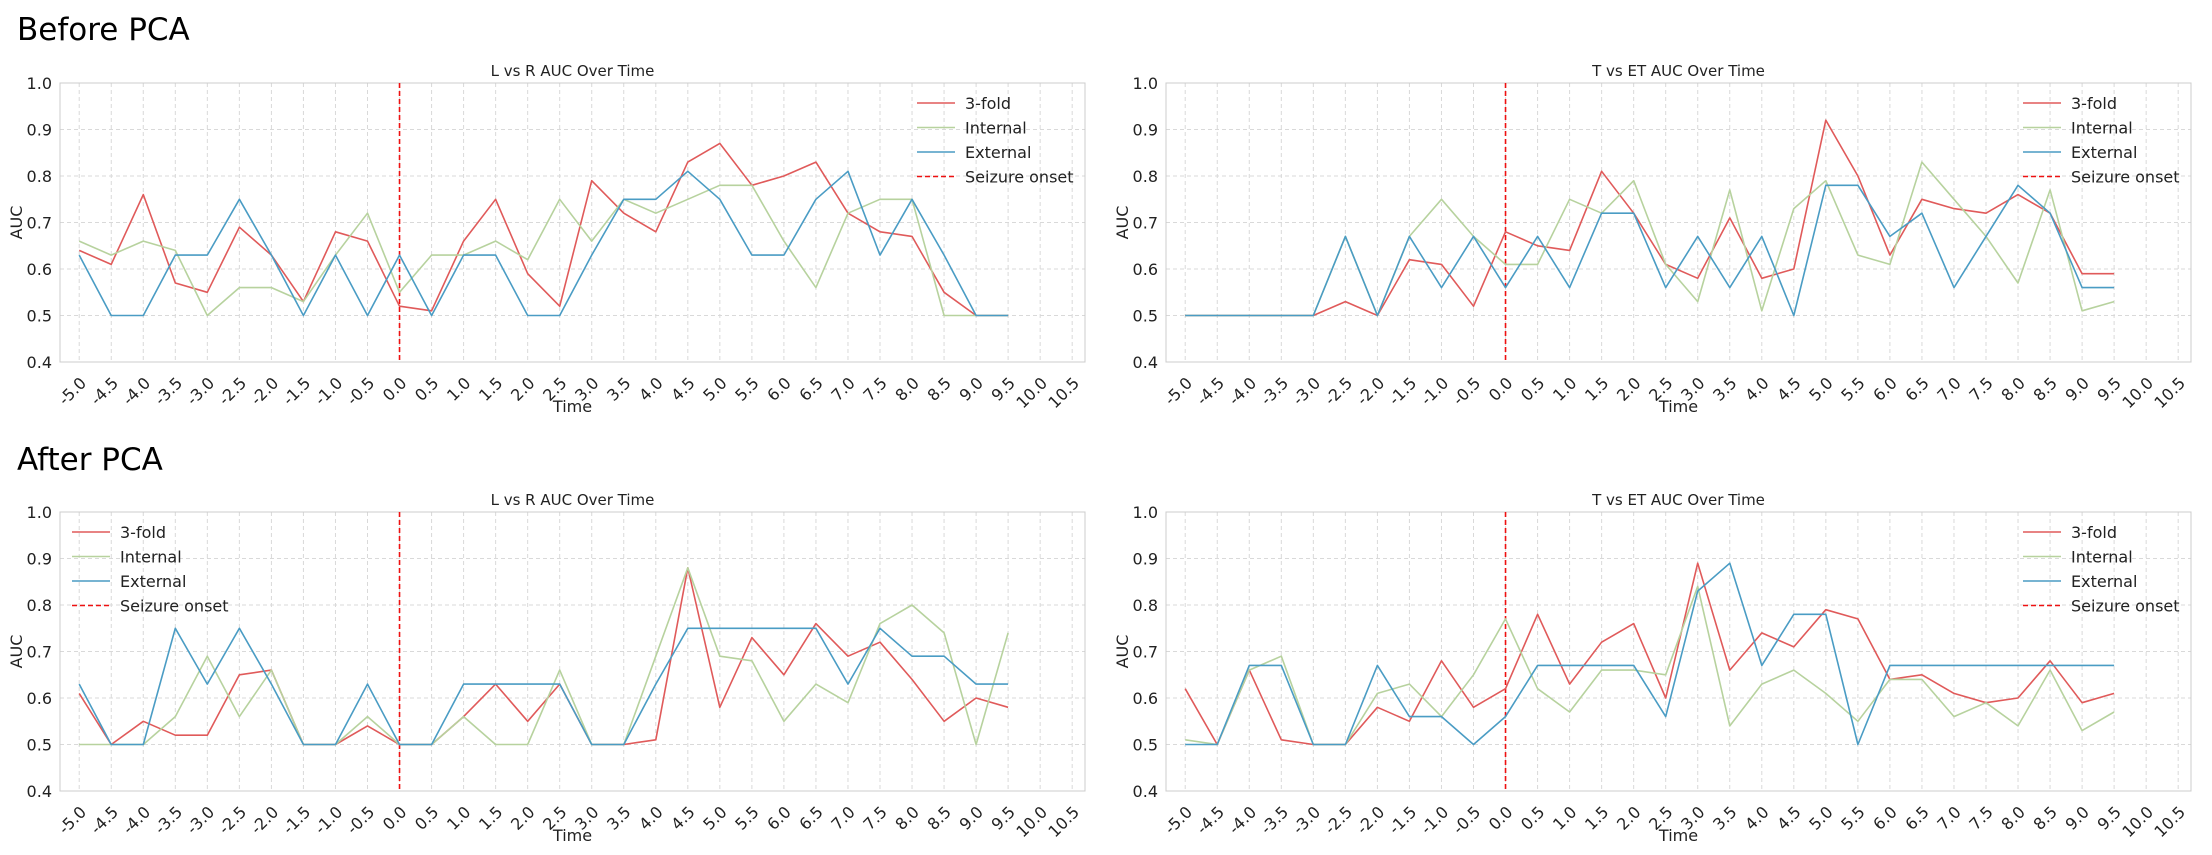 The image size is (2212, 855). What do you see at coordinates (970, 388) in the screenshot?
I see `x-tick-label: 9.0` at bounding box center [970, 388].